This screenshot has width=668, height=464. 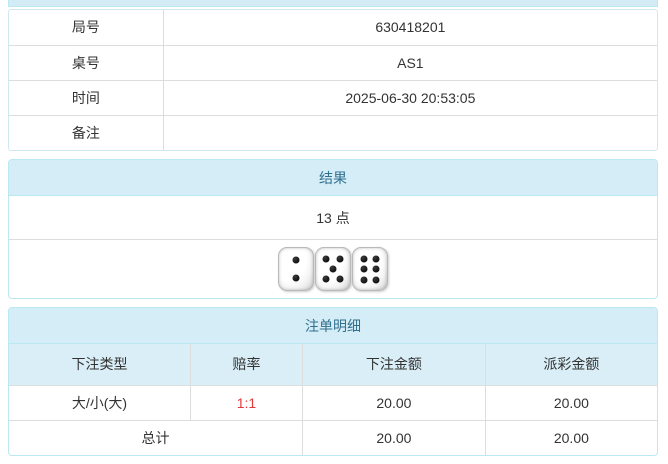 I want to click on die-2-icon, so click(x=296, y=269).